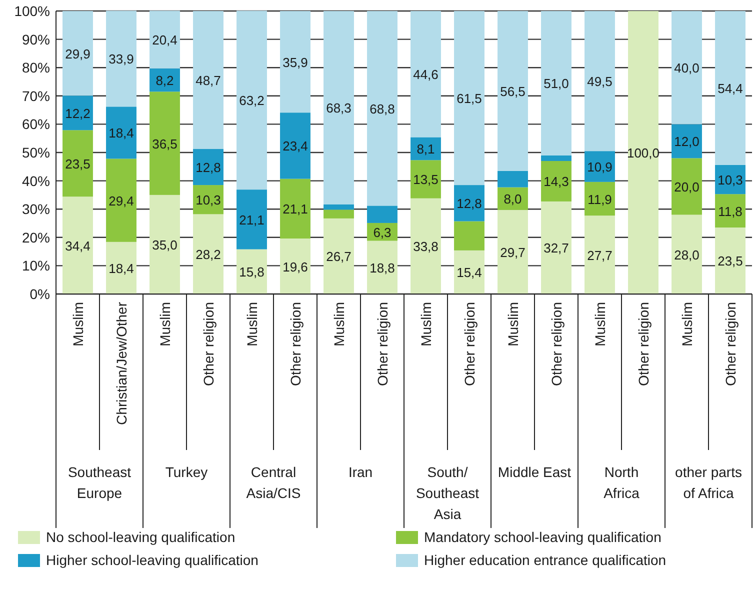 This screenshot has width=755, height=598. What do you see at coordinates (273, 482) in the screenshot?
I see `text: Central Asia/CIS` at bounding box center [273, 482].